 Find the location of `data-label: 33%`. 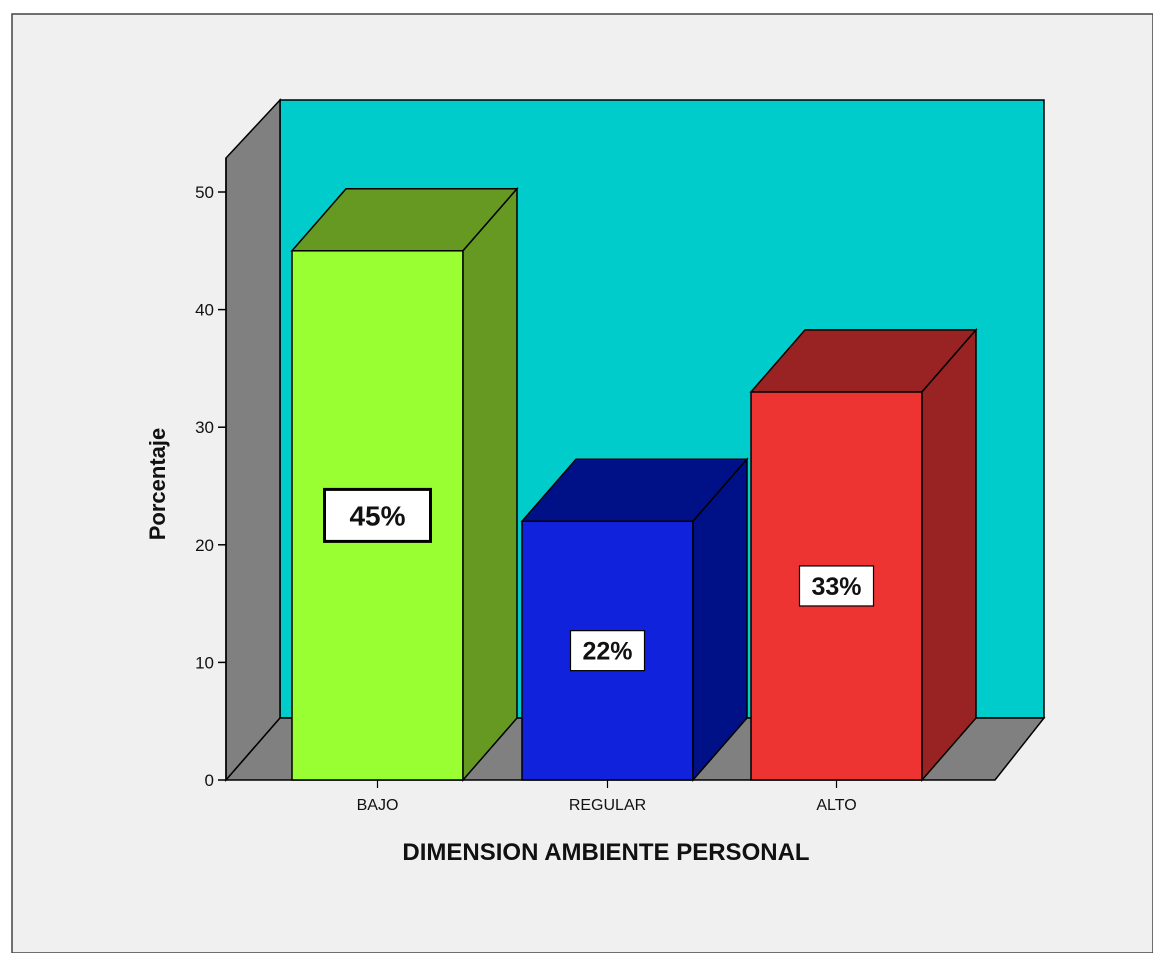

data-label: 33% is located at coordinates (836, 587).